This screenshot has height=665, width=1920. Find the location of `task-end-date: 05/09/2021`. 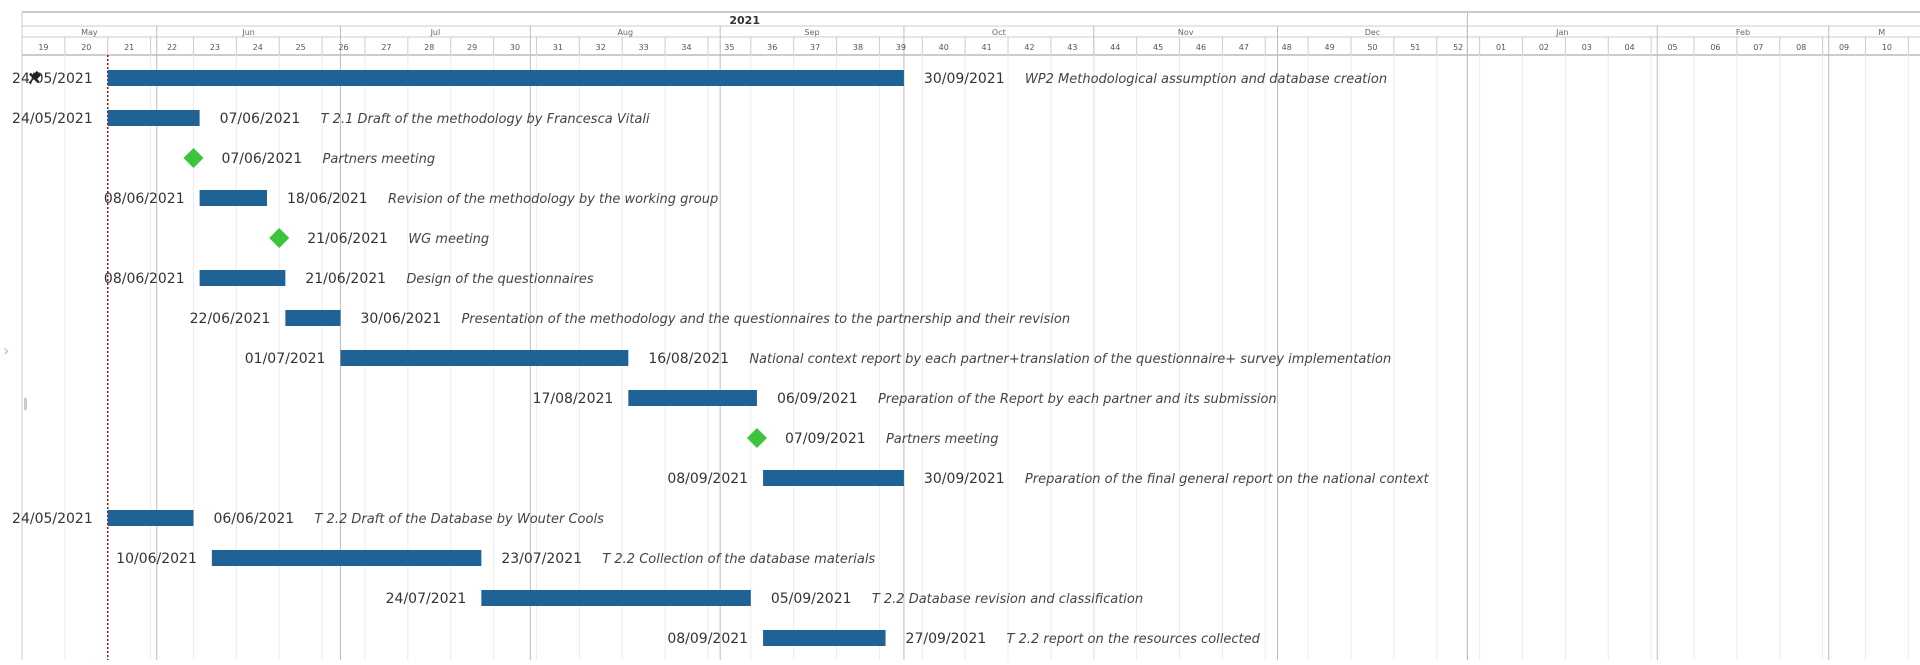

task-end-date: 05/09/2021 is located at coordinates (811, 599).